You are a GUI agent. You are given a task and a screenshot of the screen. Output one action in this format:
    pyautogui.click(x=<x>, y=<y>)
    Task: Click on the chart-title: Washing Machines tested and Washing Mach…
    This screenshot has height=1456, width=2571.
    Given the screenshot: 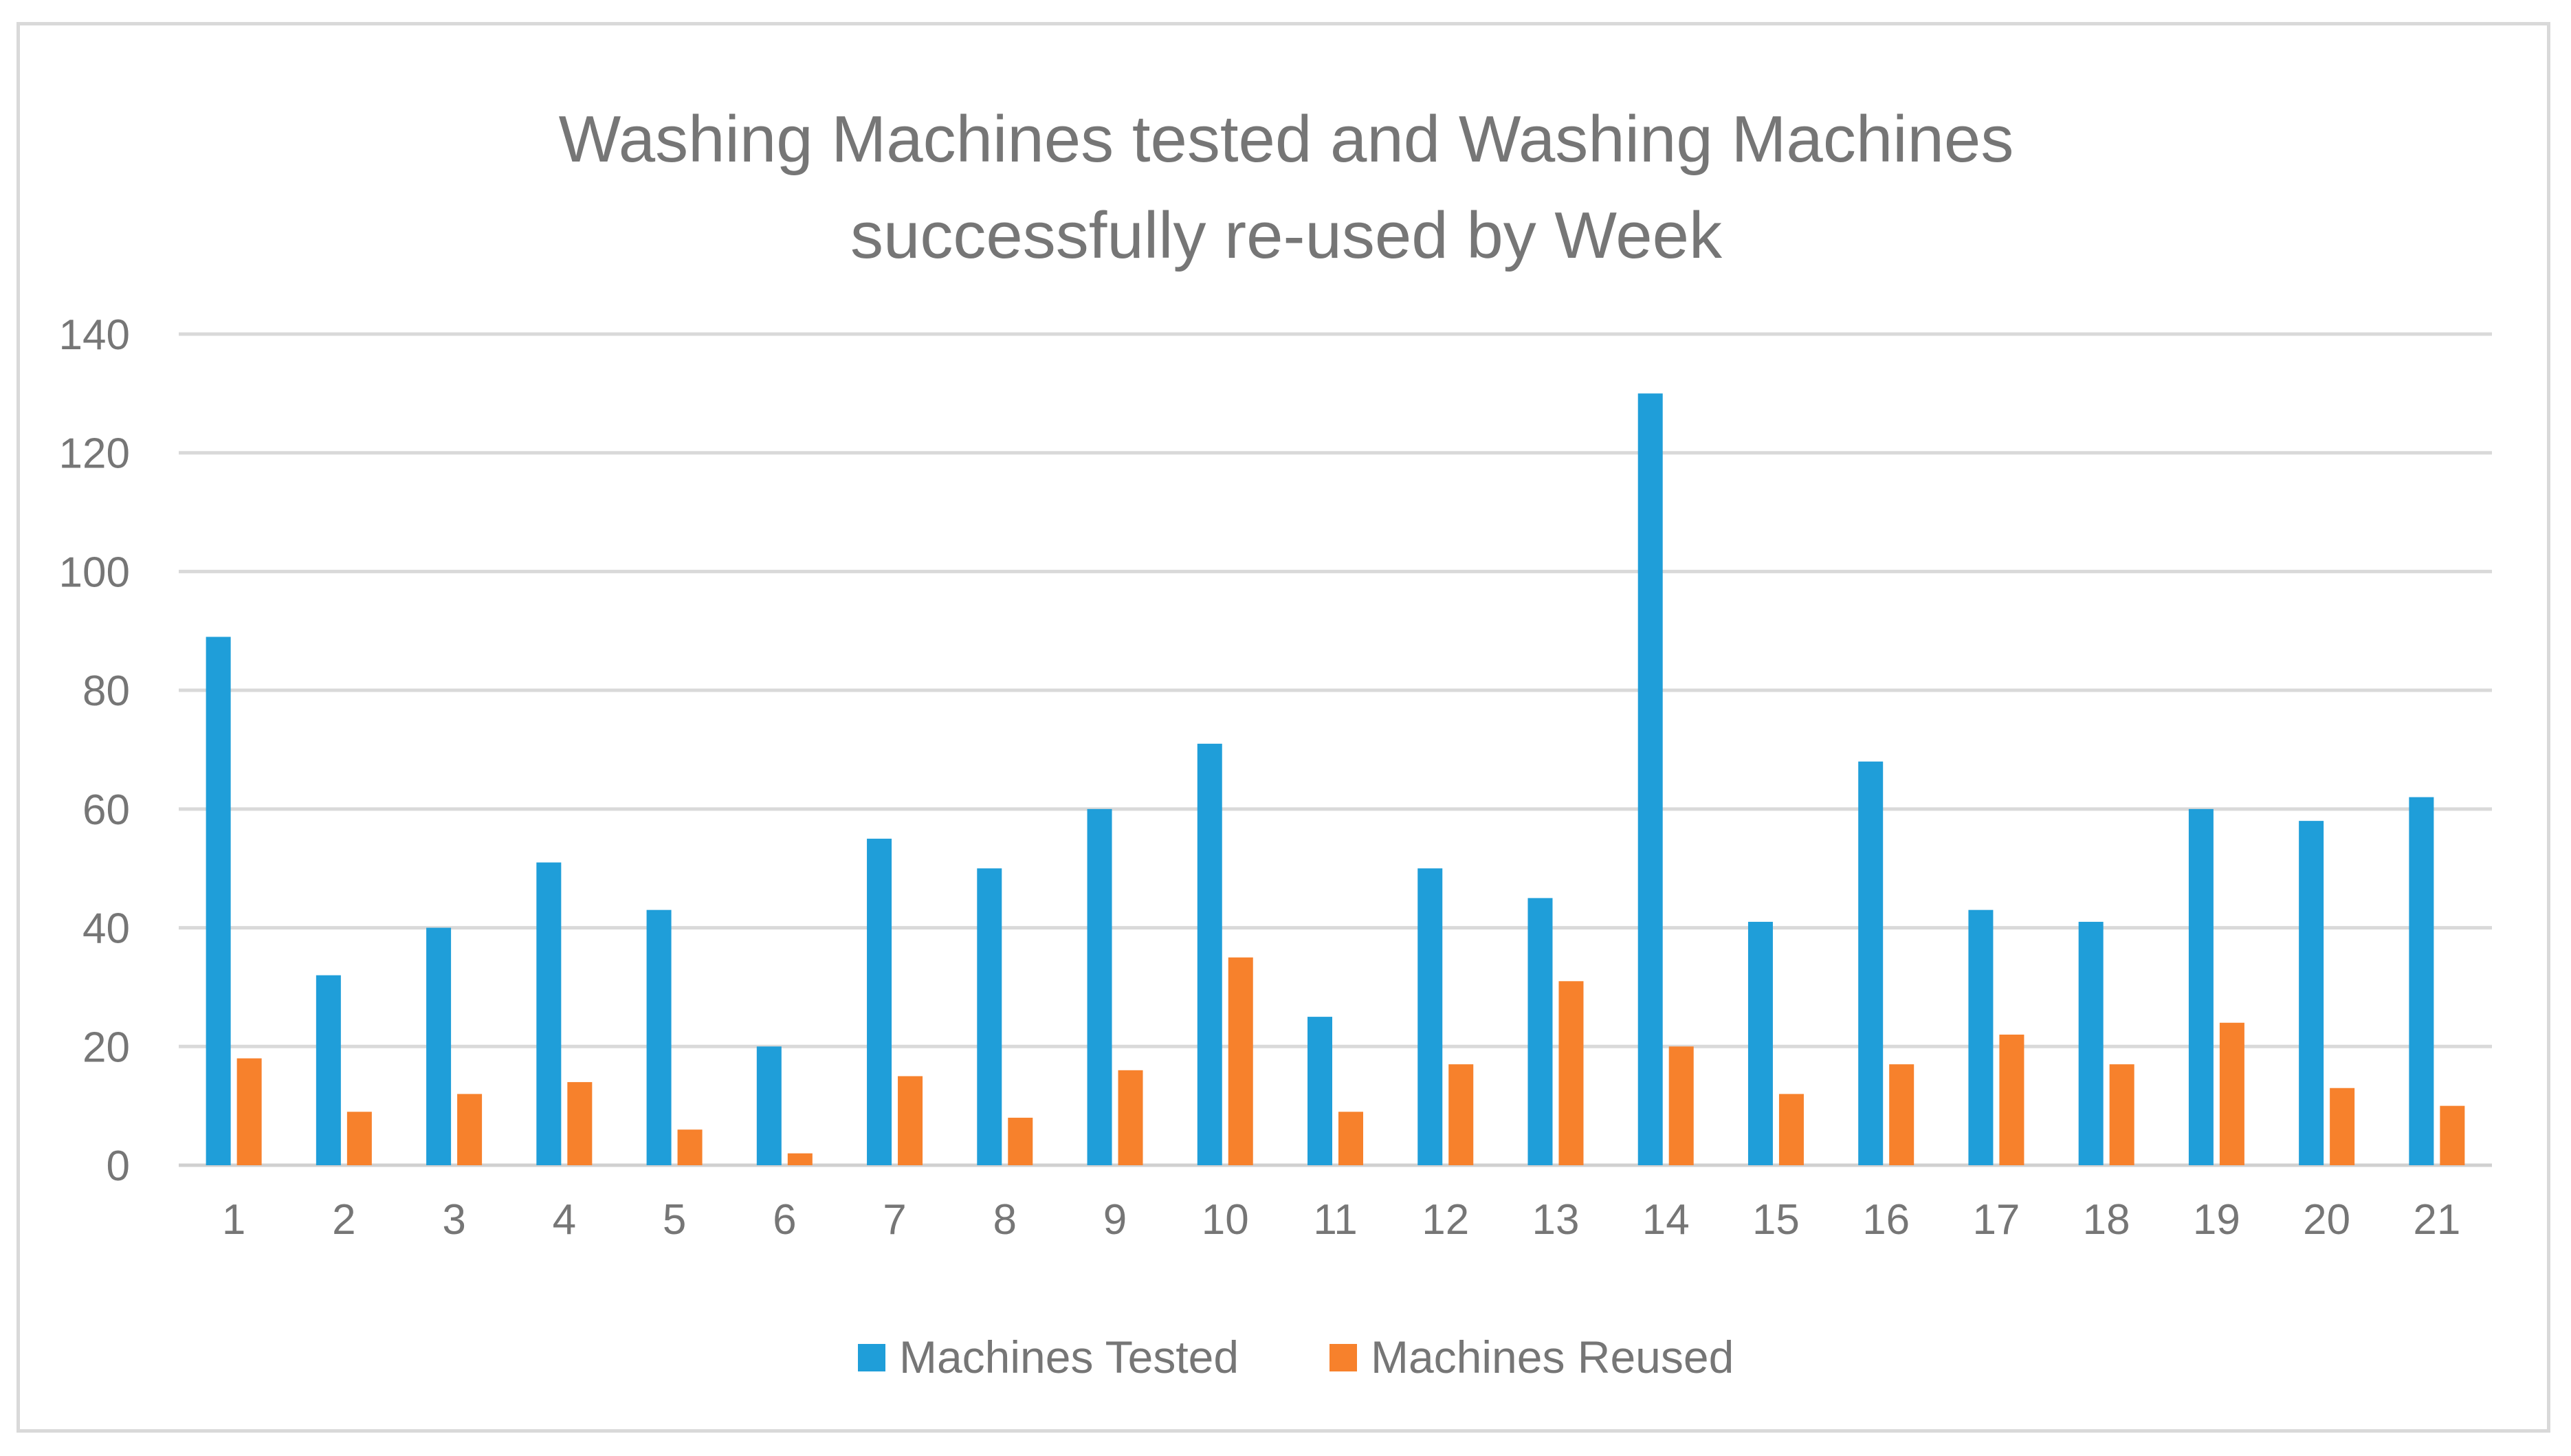 What is the action you would take?
    pyautogui.click(x=1286, y=187)
    